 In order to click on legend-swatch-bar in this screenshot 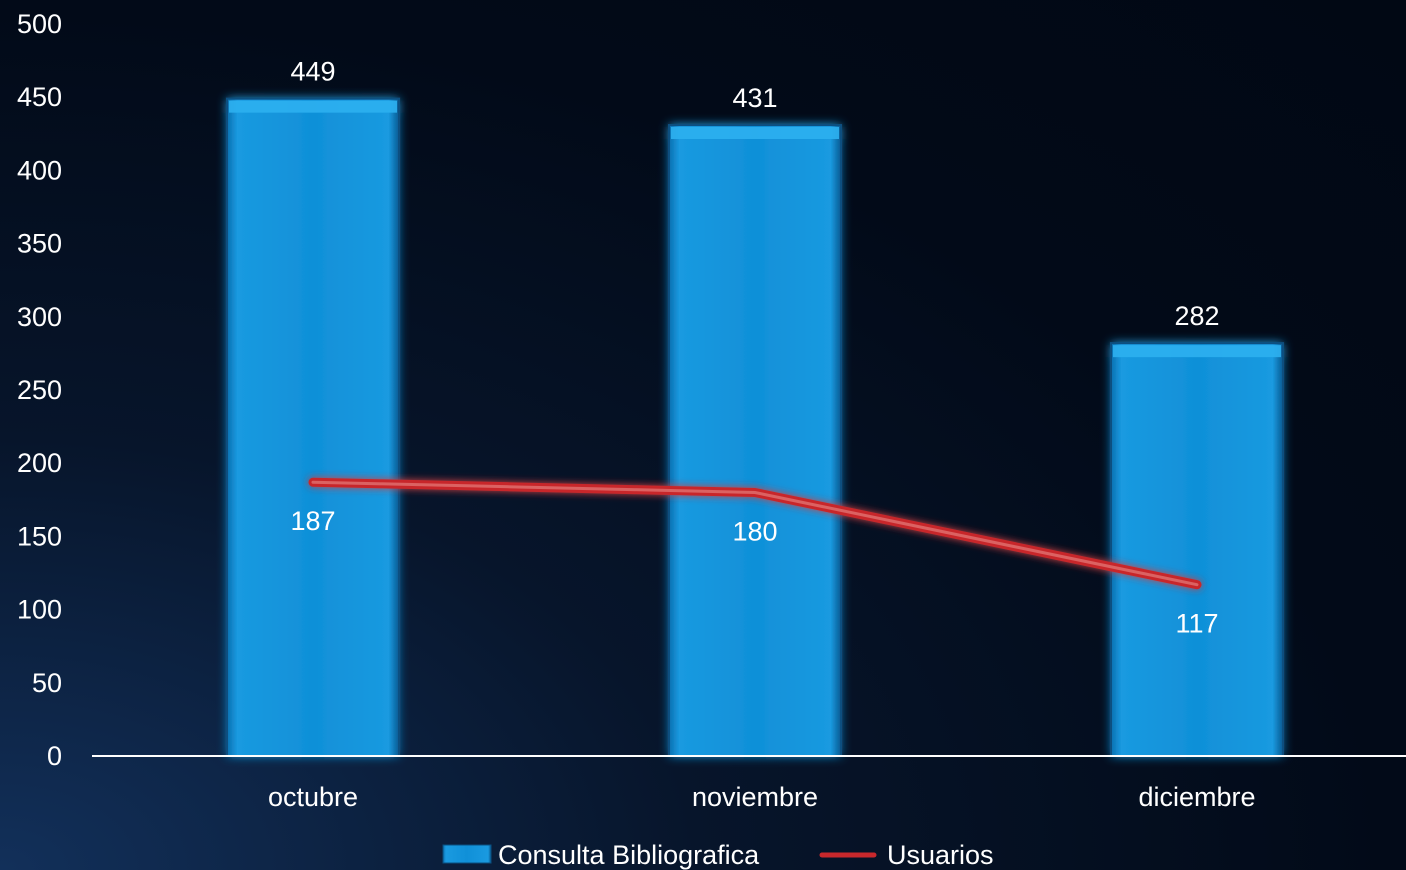, I will do `click(467, 854)`.